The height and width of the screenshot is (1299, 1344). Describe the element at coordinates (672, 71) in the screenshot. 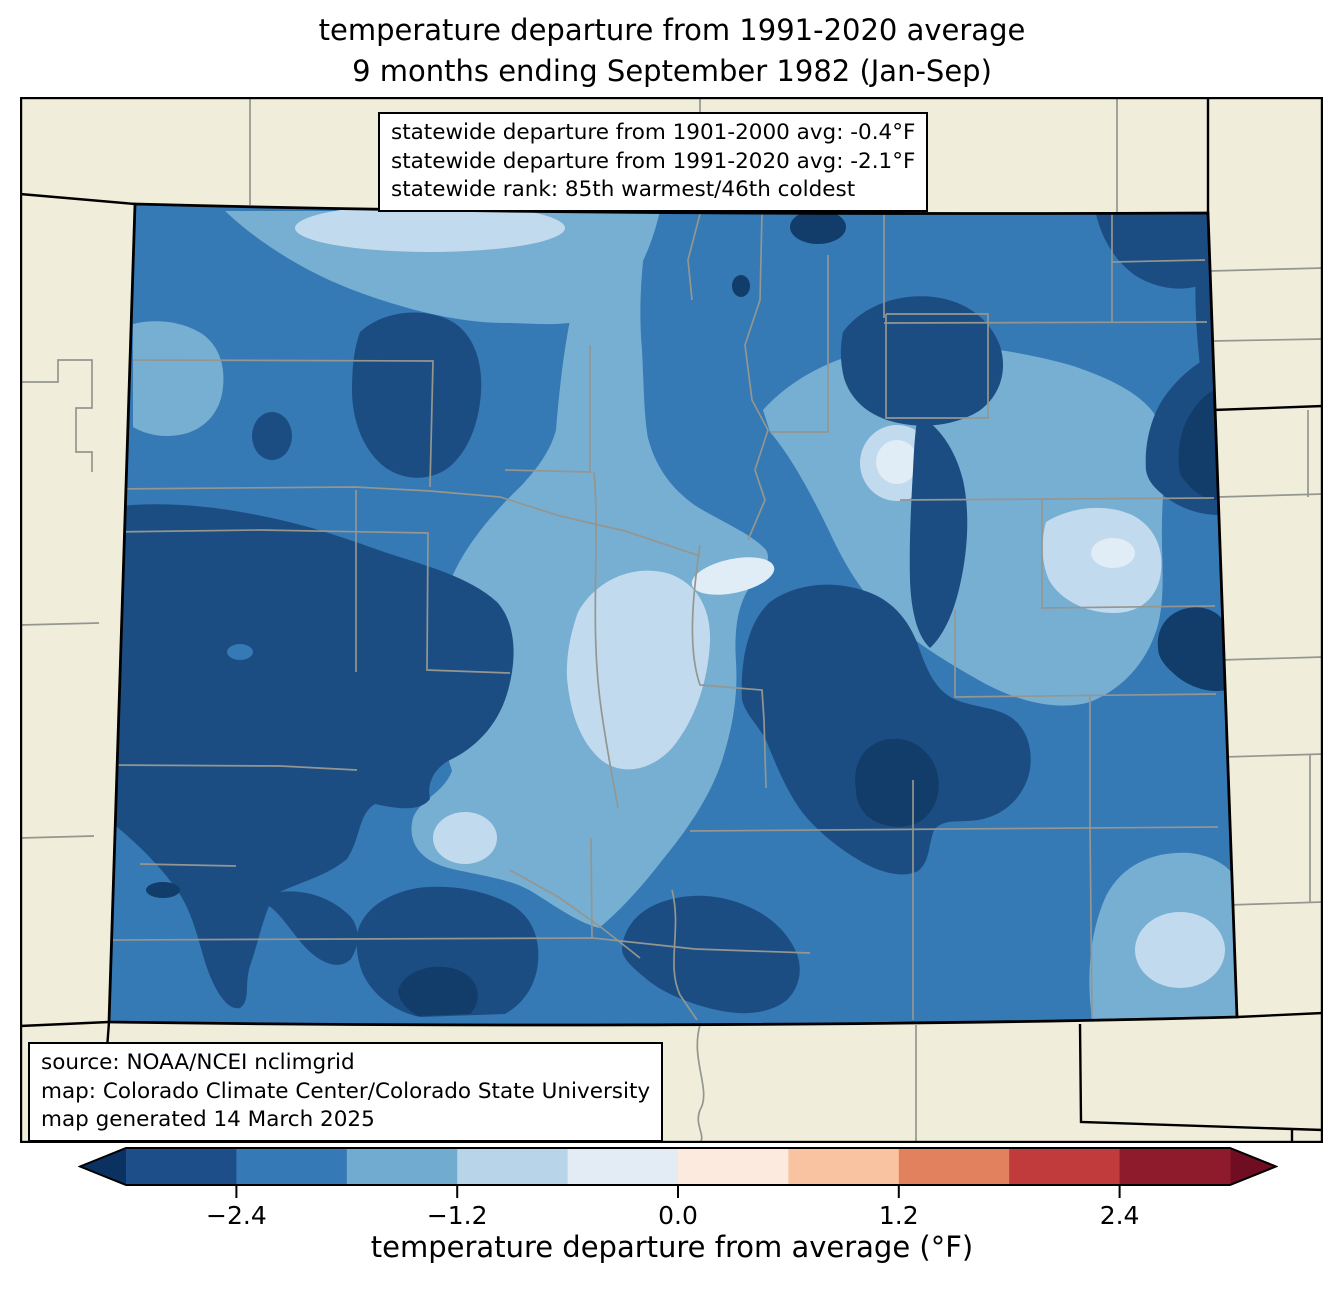

I see `title-line-2: 9 months ending September 1982 (Jan-Sep)` at that location.